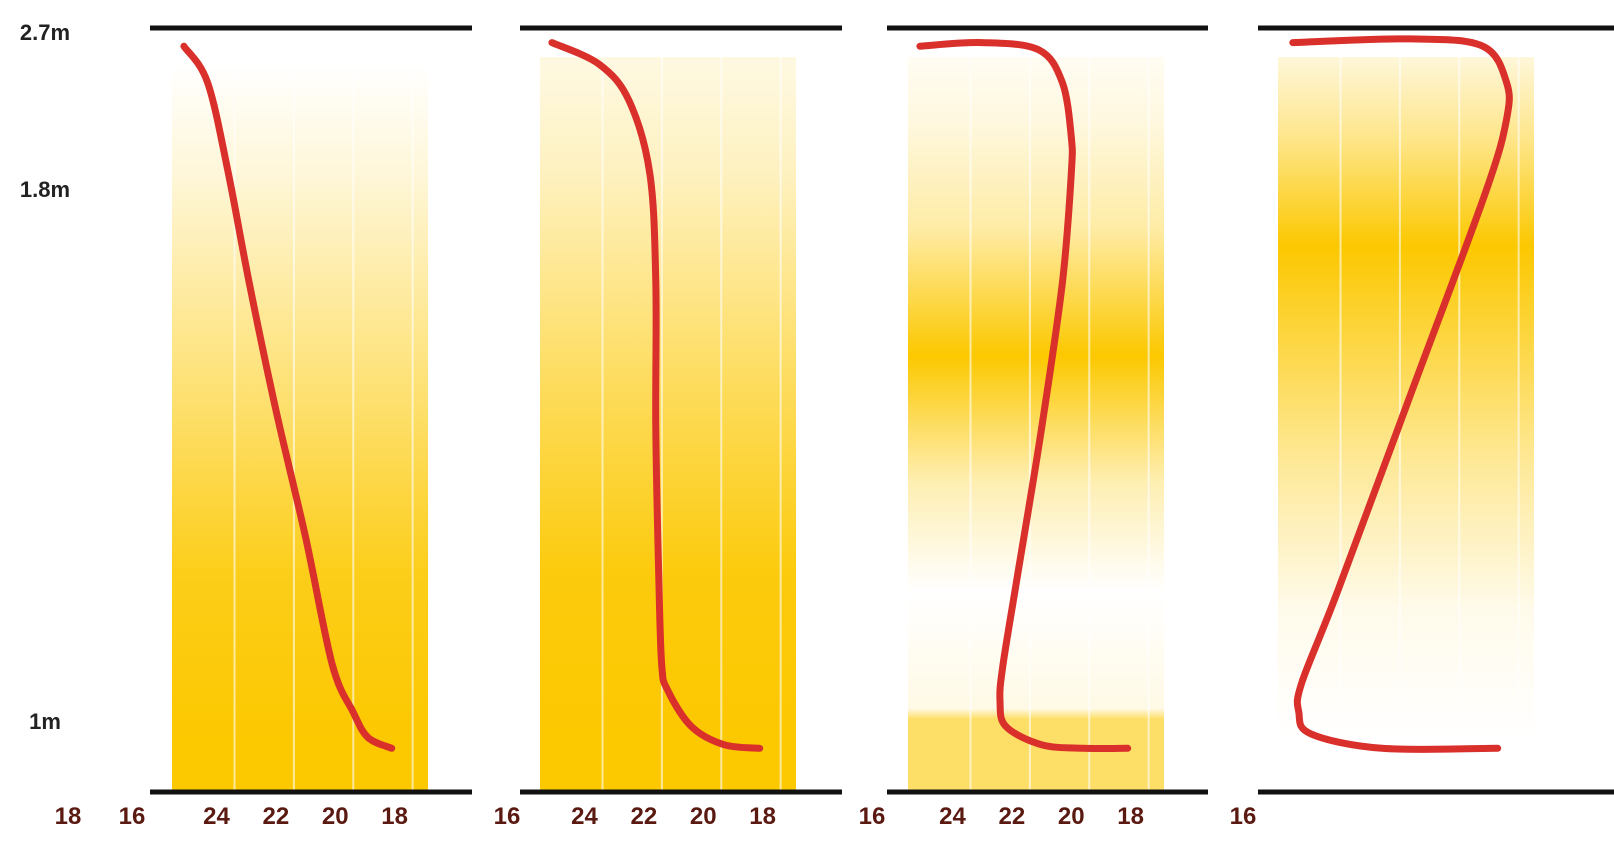  What do you see at coordinates (45, 32) in the screenshot?
I see `y-tick-label: 2.7m` at bounding box center [45, 32].